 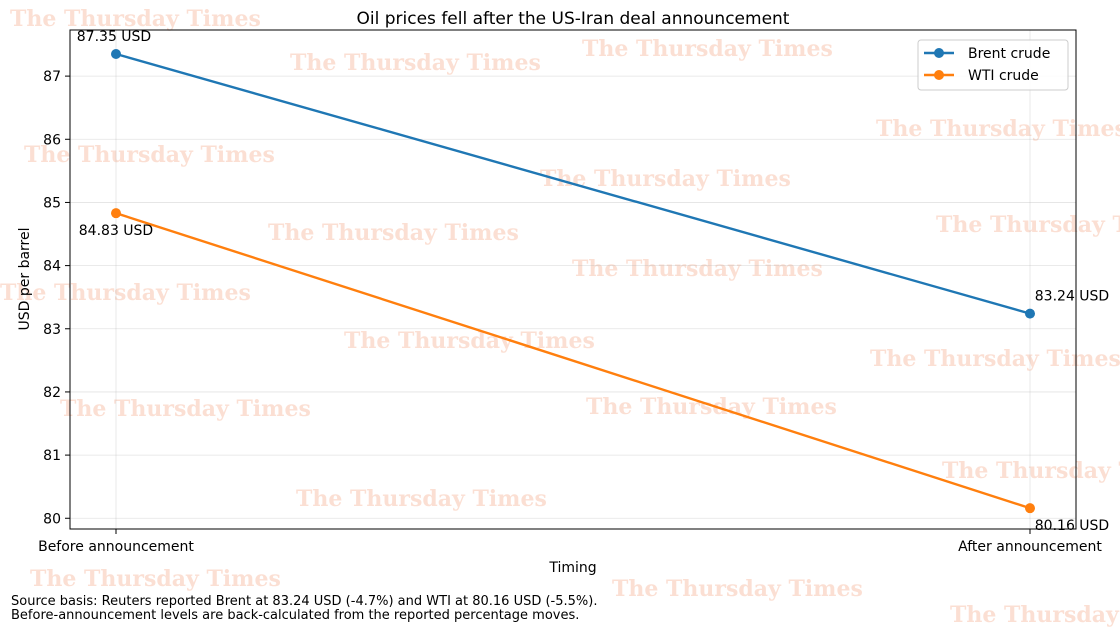 I want to click on x-axis: Before announcement After announcement, so click(x=570, y=542).